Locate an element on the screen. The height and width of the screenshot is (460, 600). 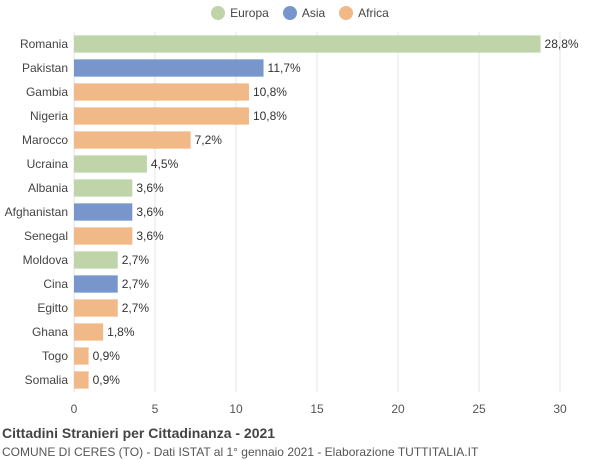
category-label: Afghanistan is located at coordinates (36, 212).